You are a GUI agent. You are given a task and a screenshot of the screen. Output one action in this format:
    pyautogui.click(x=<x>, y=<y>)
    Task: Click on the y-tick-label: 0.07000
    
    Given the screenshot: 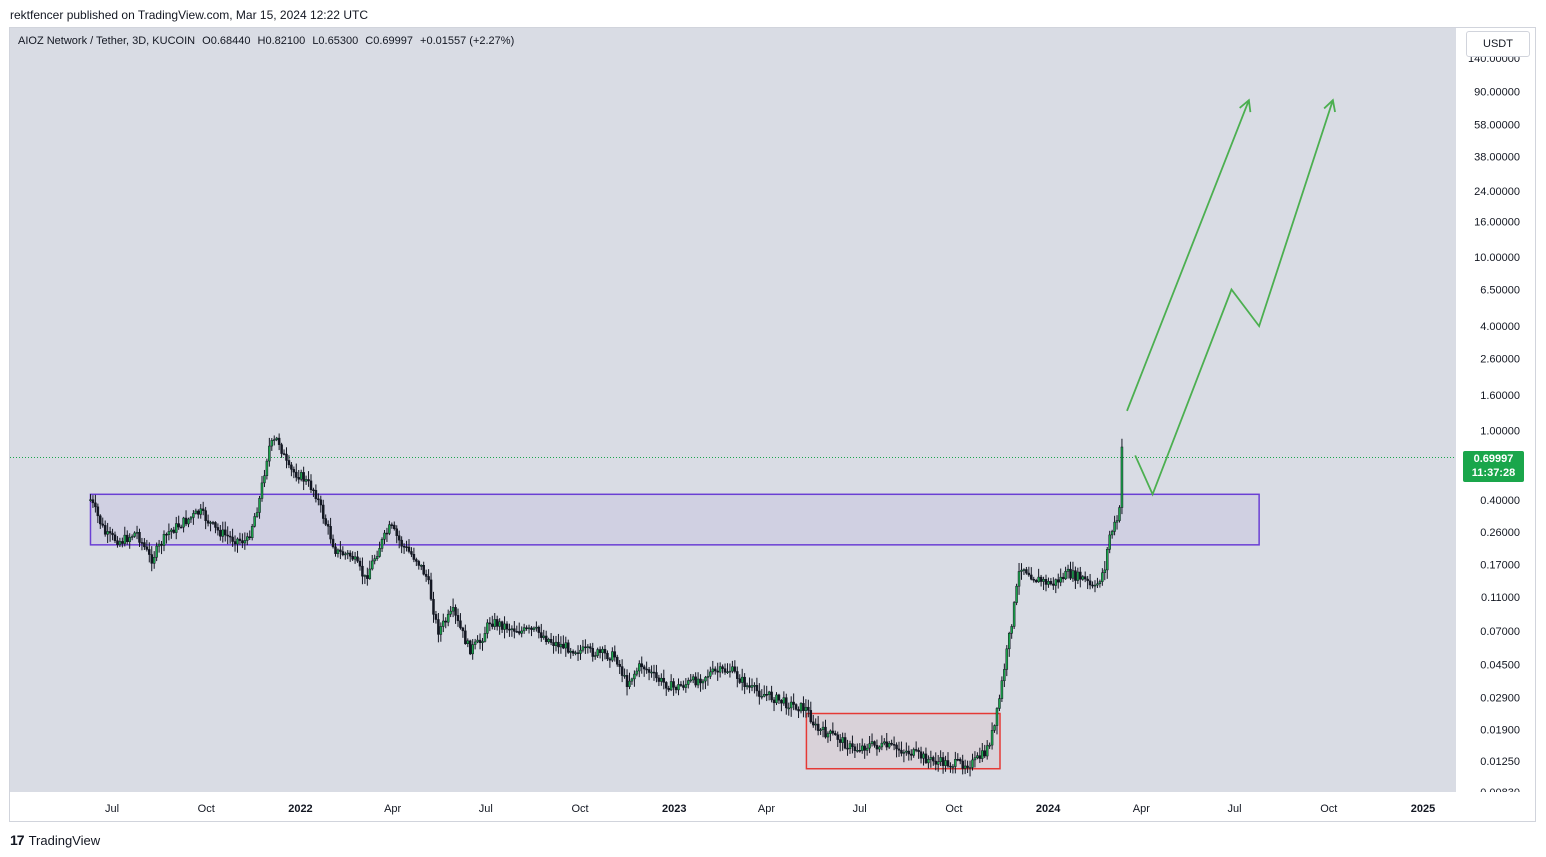 What is the action you would take?
    pyautogui.click(x=1500, y=632)
    